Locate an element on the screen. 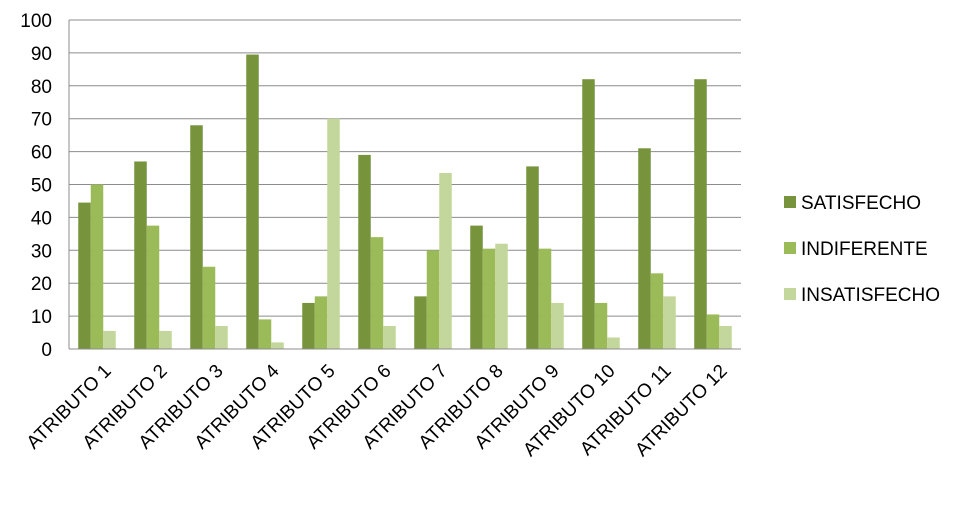 This screenshot has height=506, width=963. legend-label-satisfecho: SATISFECHO is located at coordinates (861, 203).